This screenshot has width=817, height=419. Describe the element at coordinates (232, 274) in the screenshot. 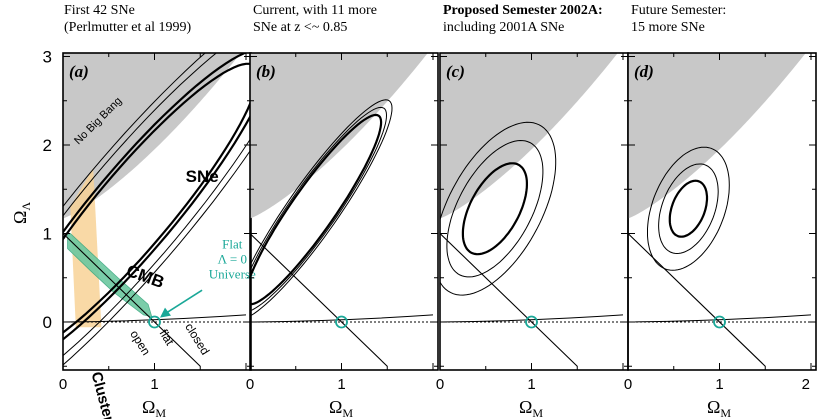

I see `flat-lambda-label: Universe` at that location.